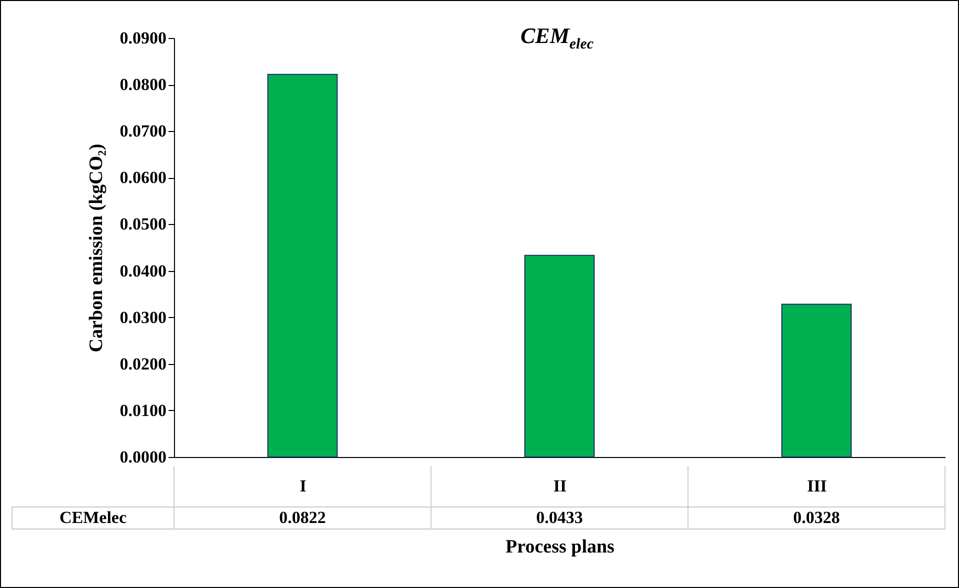 This screenshot has height=588, width=959. Describe the element at coordinates (93, 517) in the screenshot. I see `text: CEMelec` at that location.